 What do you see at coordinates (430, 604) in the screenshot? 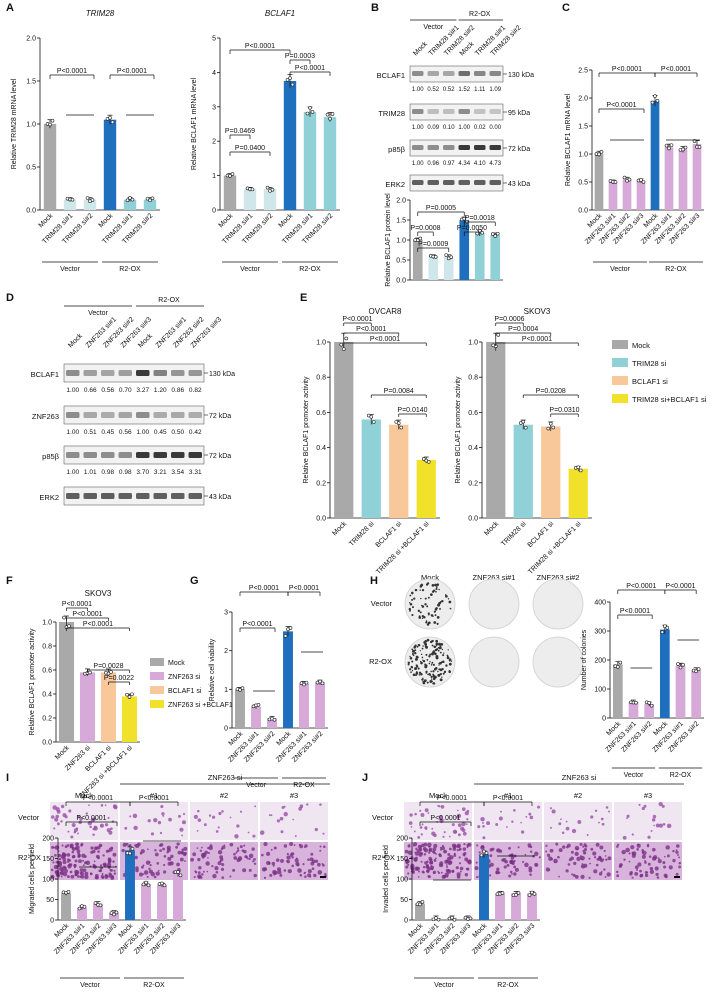
I see `panelH-colony-well` at bounding box center [430, 604].